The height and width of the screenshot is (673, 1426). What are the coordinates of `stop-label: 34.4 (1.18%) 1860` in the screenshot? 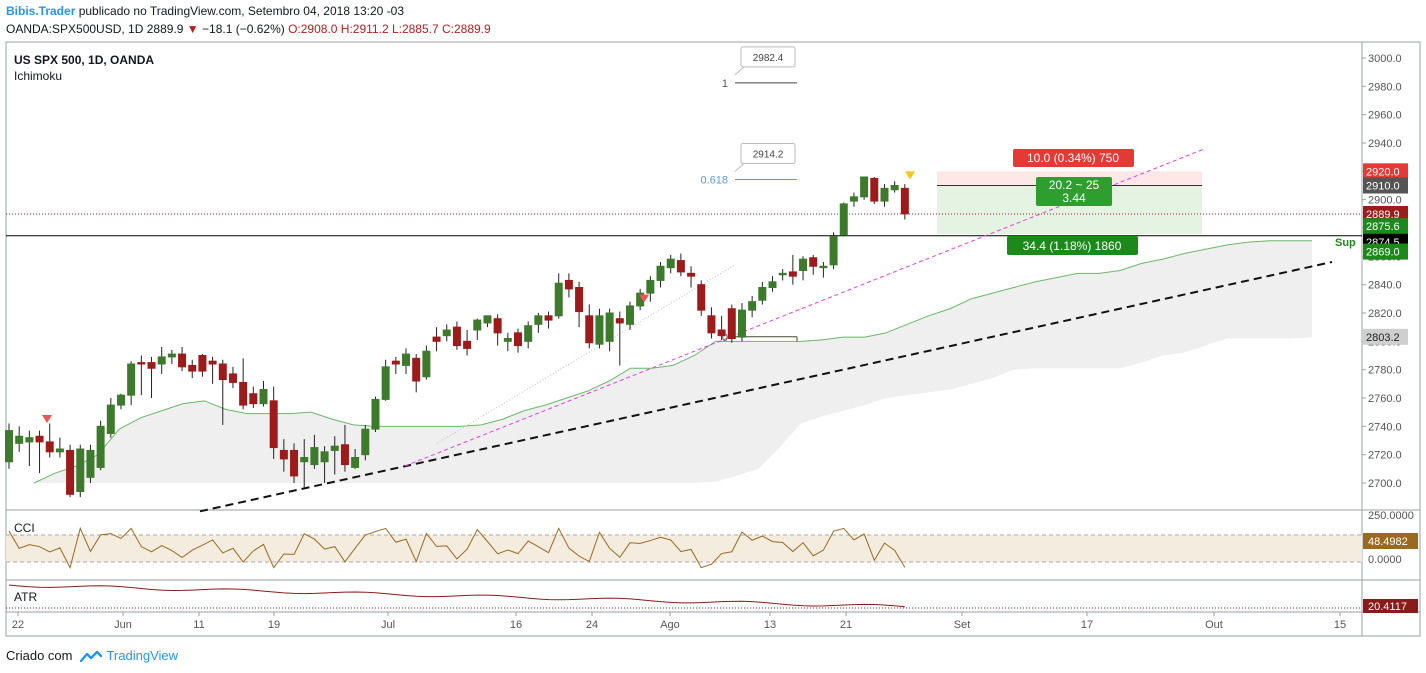 It's located at (1072, 246).